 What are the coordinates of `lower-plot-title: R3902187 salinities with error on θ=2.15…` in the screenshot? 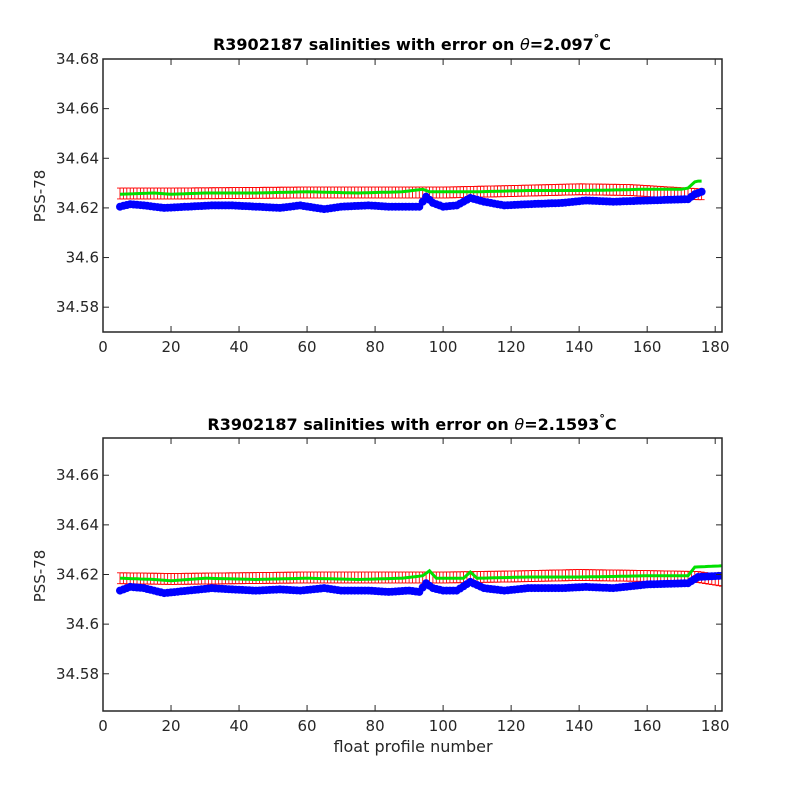 It's located at (411, 423).